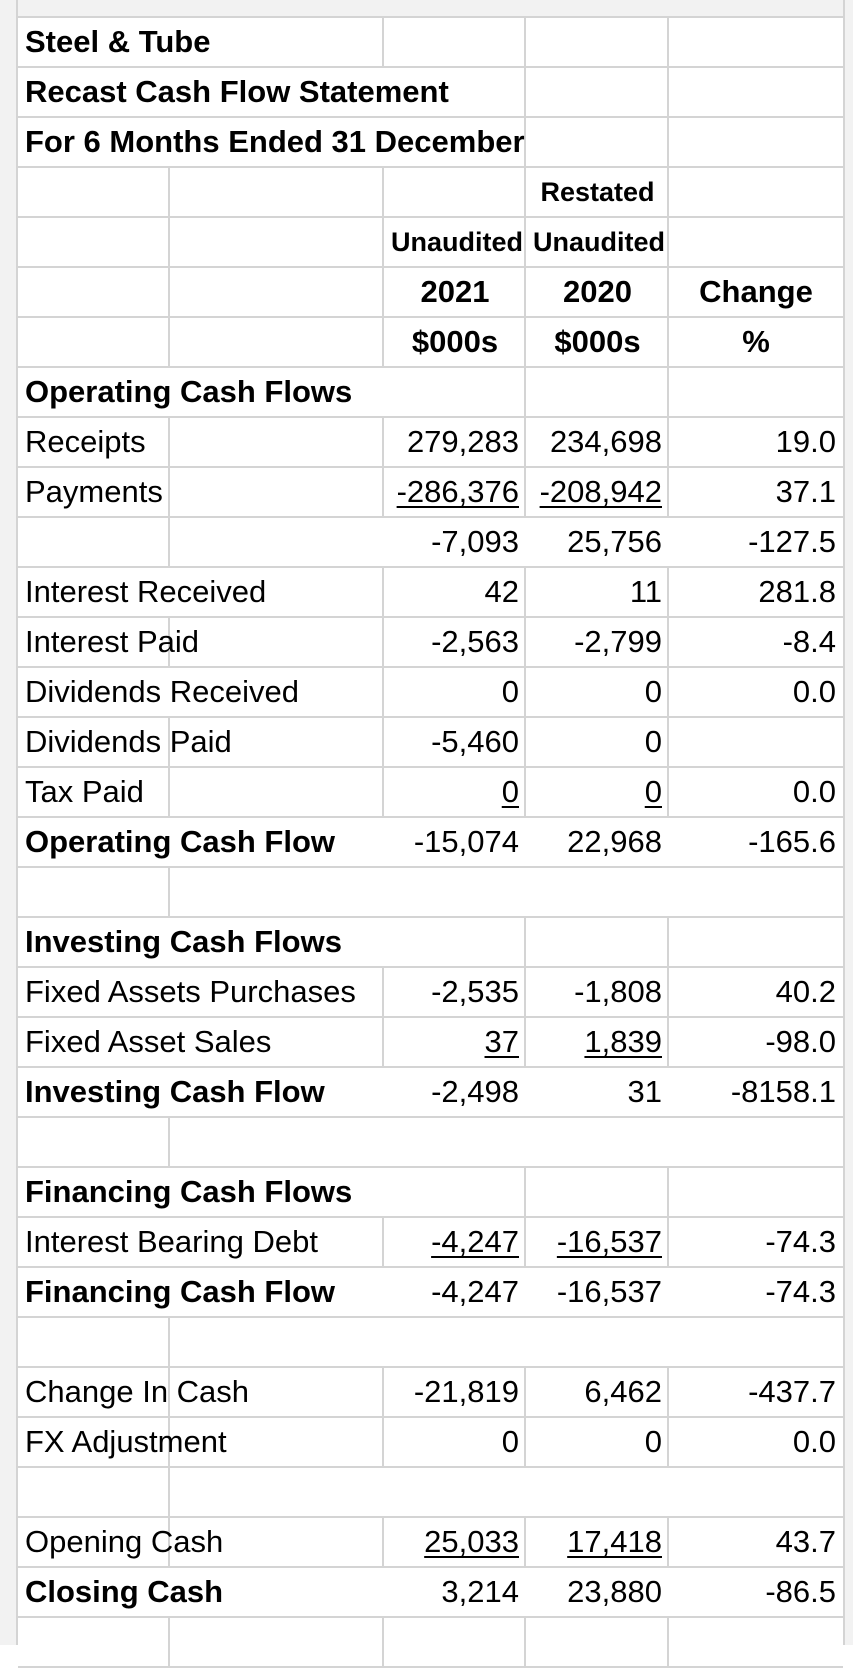  Describe the element at coordinates (756, 392) in the screenshot. I see `operating-cash-flows-change-value` at that location.